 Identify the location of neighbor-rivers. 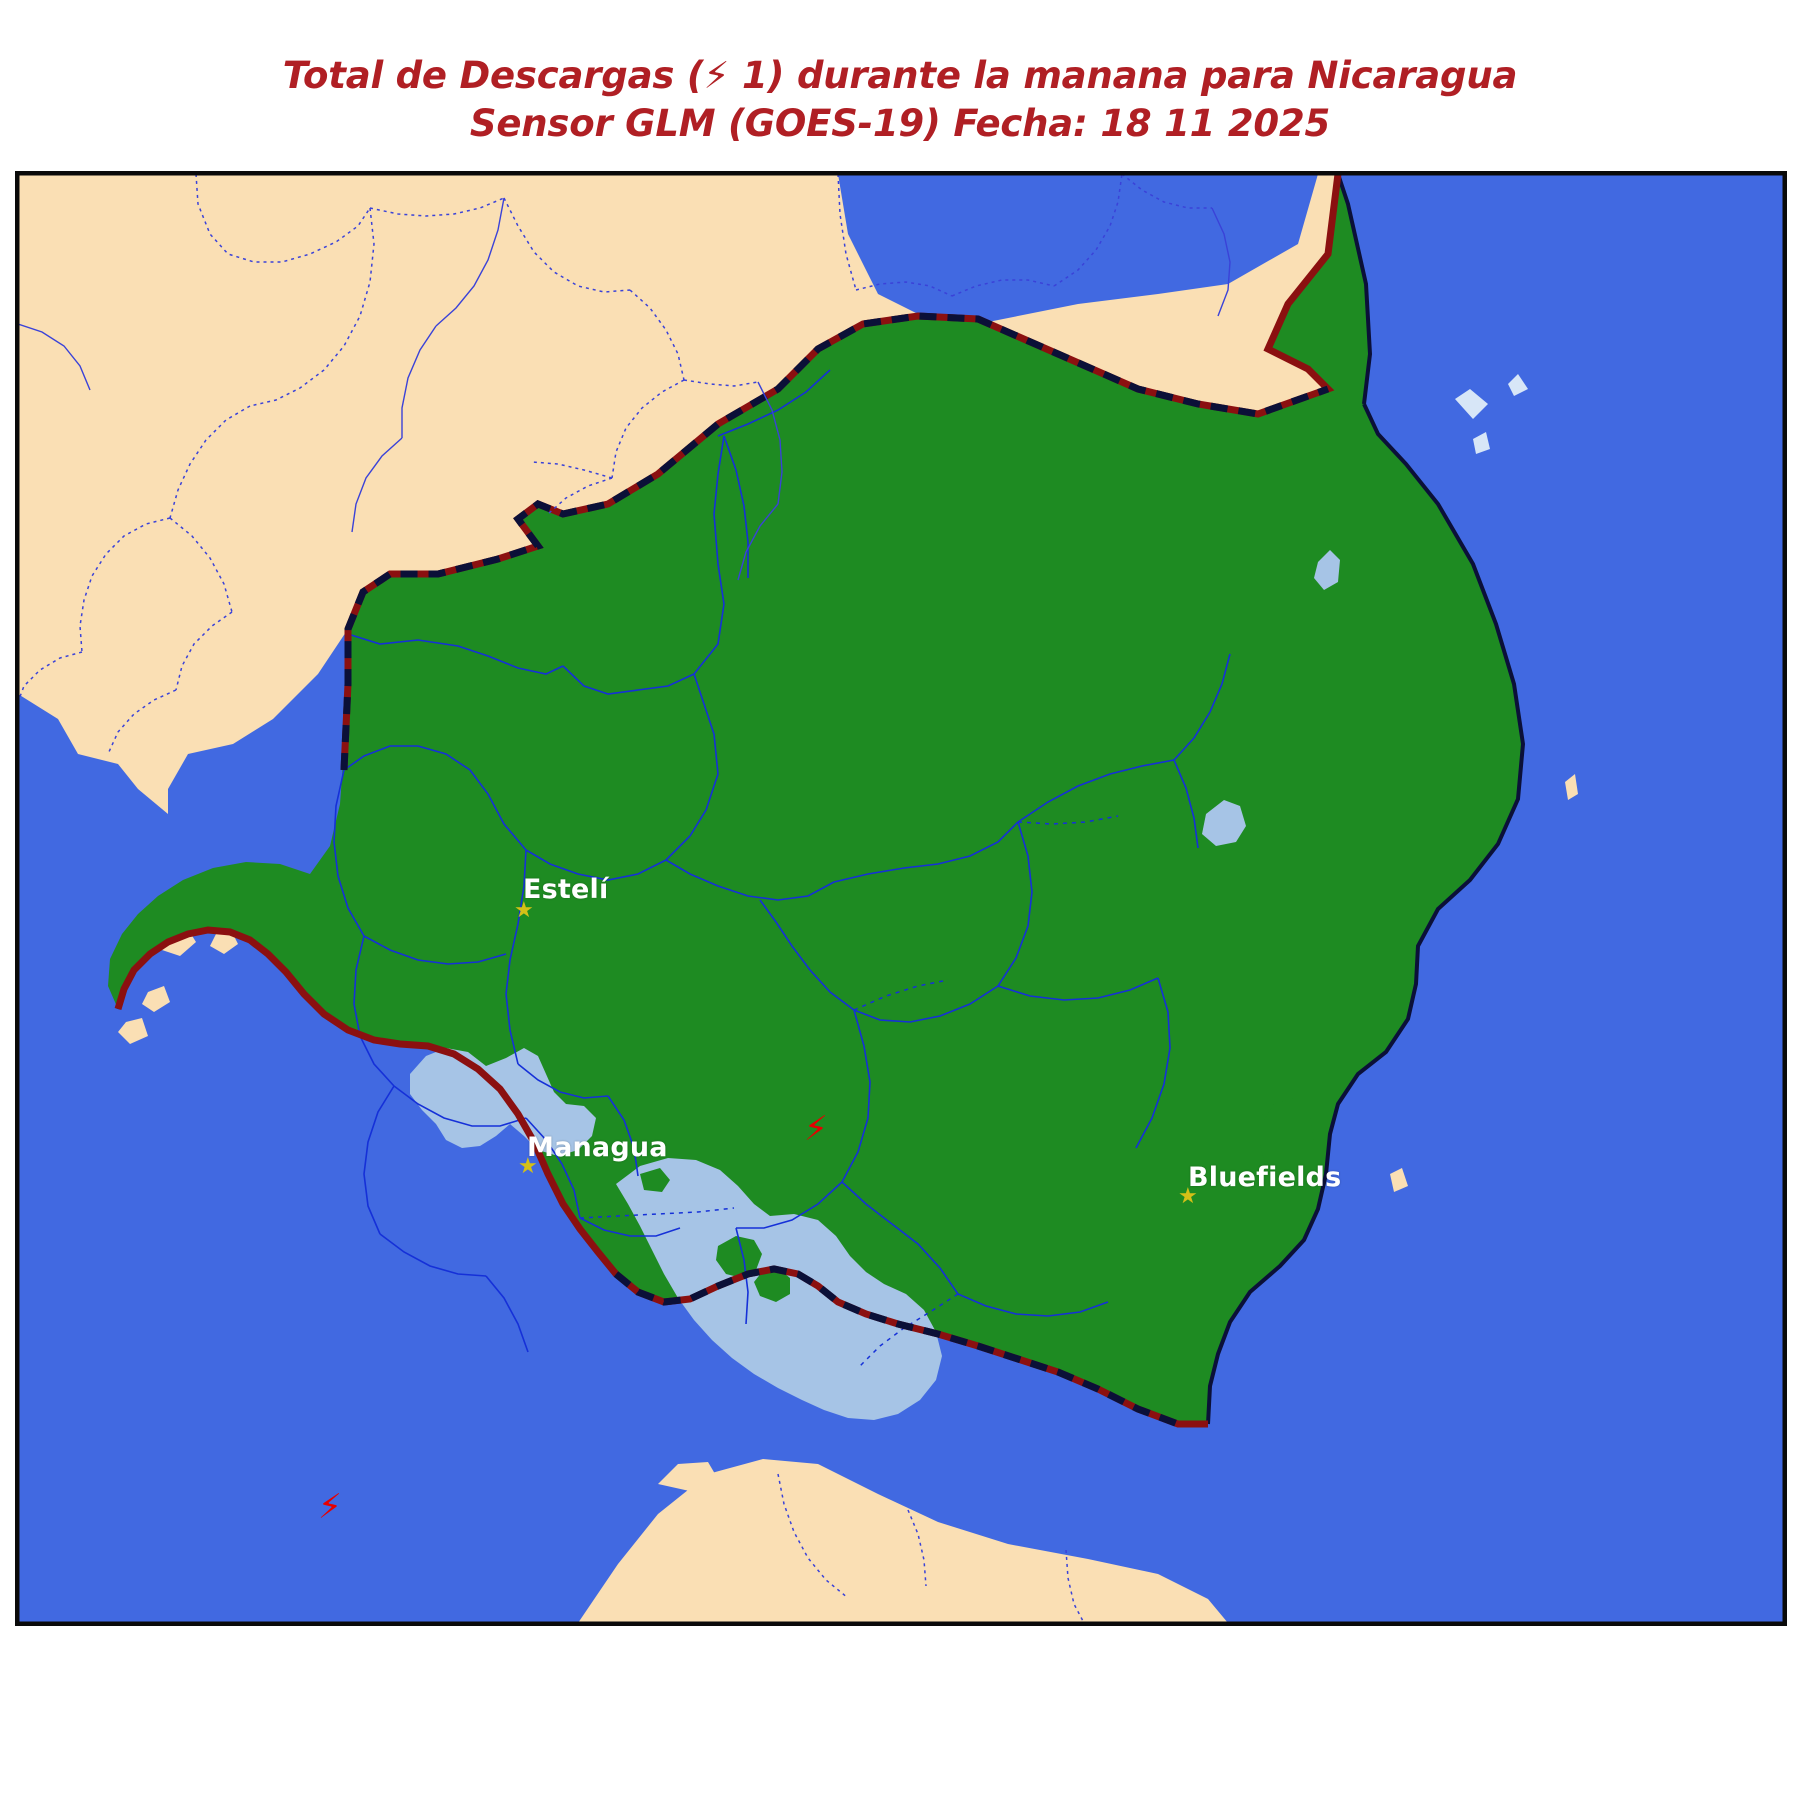
(624, 389).